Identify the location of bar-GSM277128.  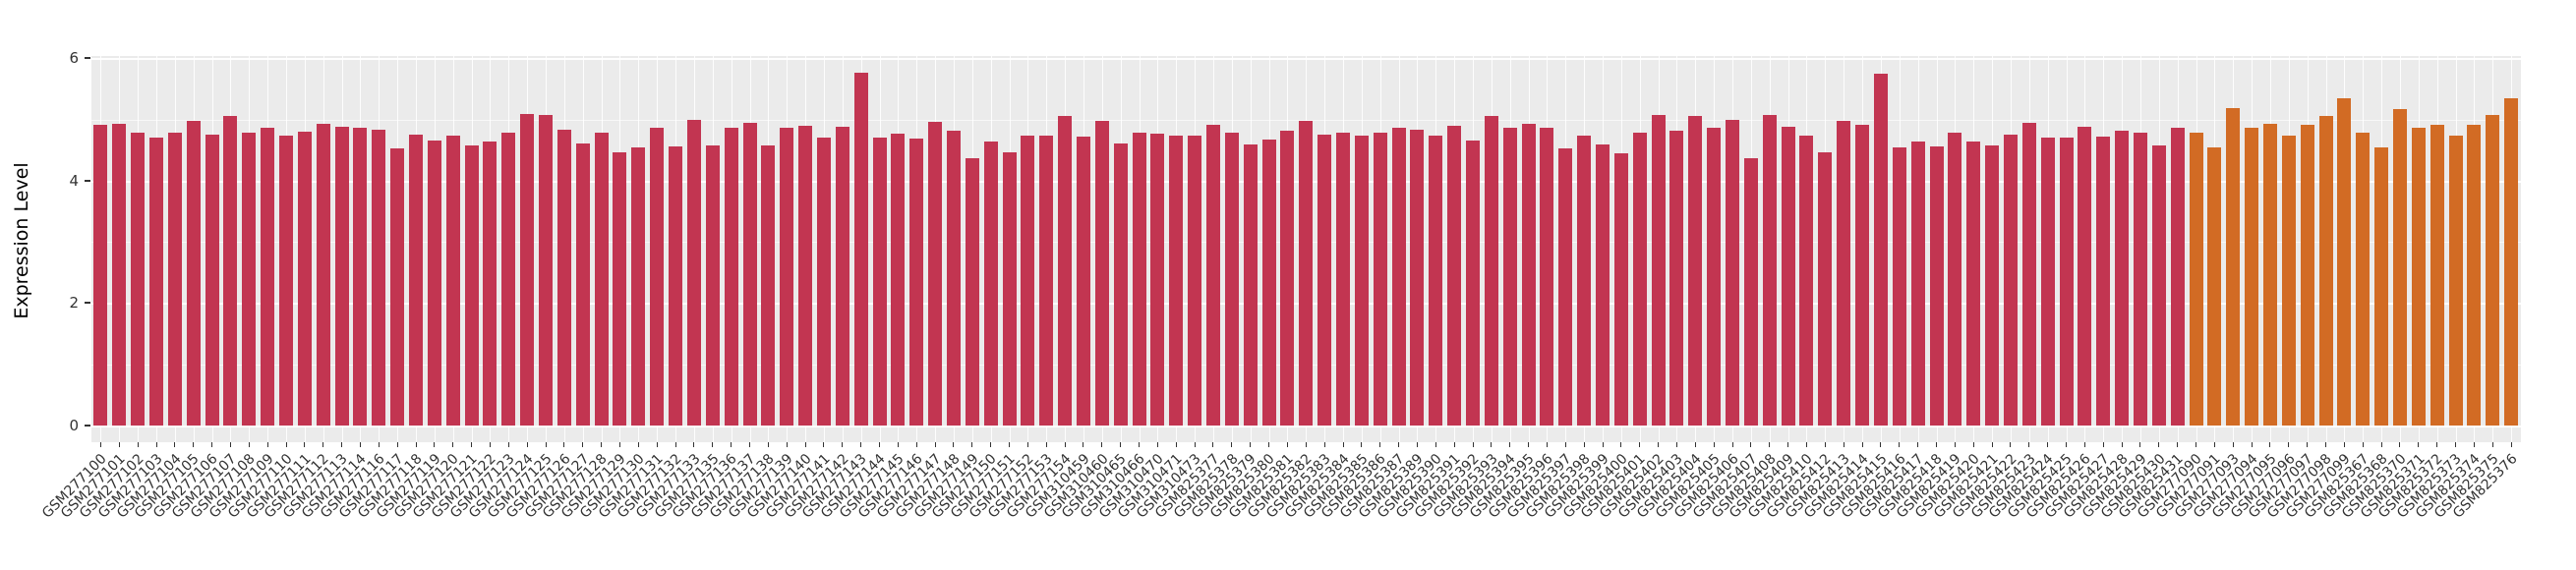
(601, 280).